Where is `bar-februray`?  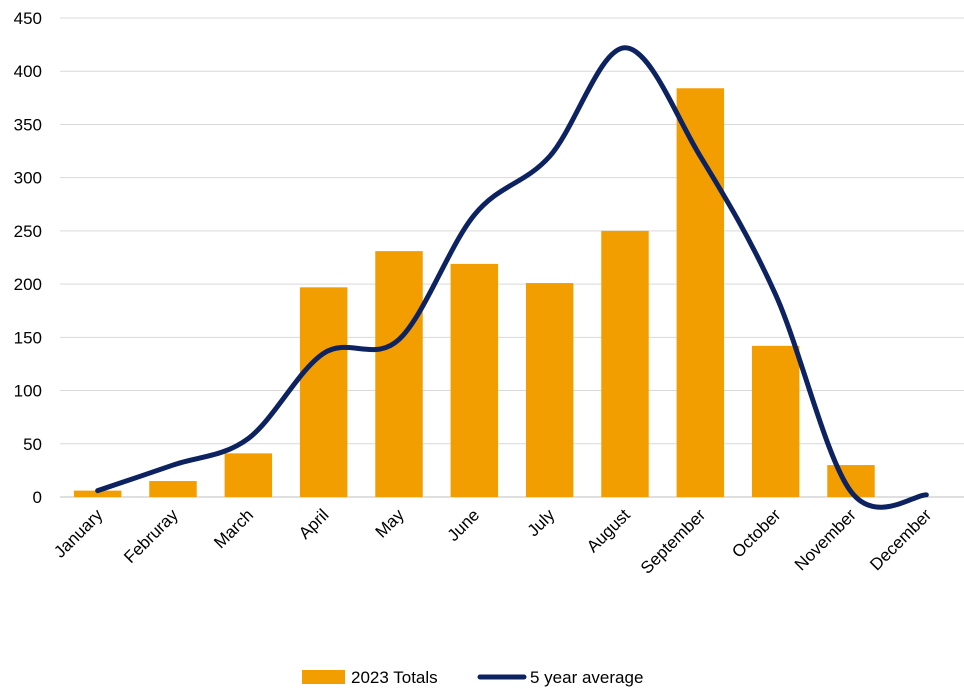
bar-februray is located at coordinates (173, 489).